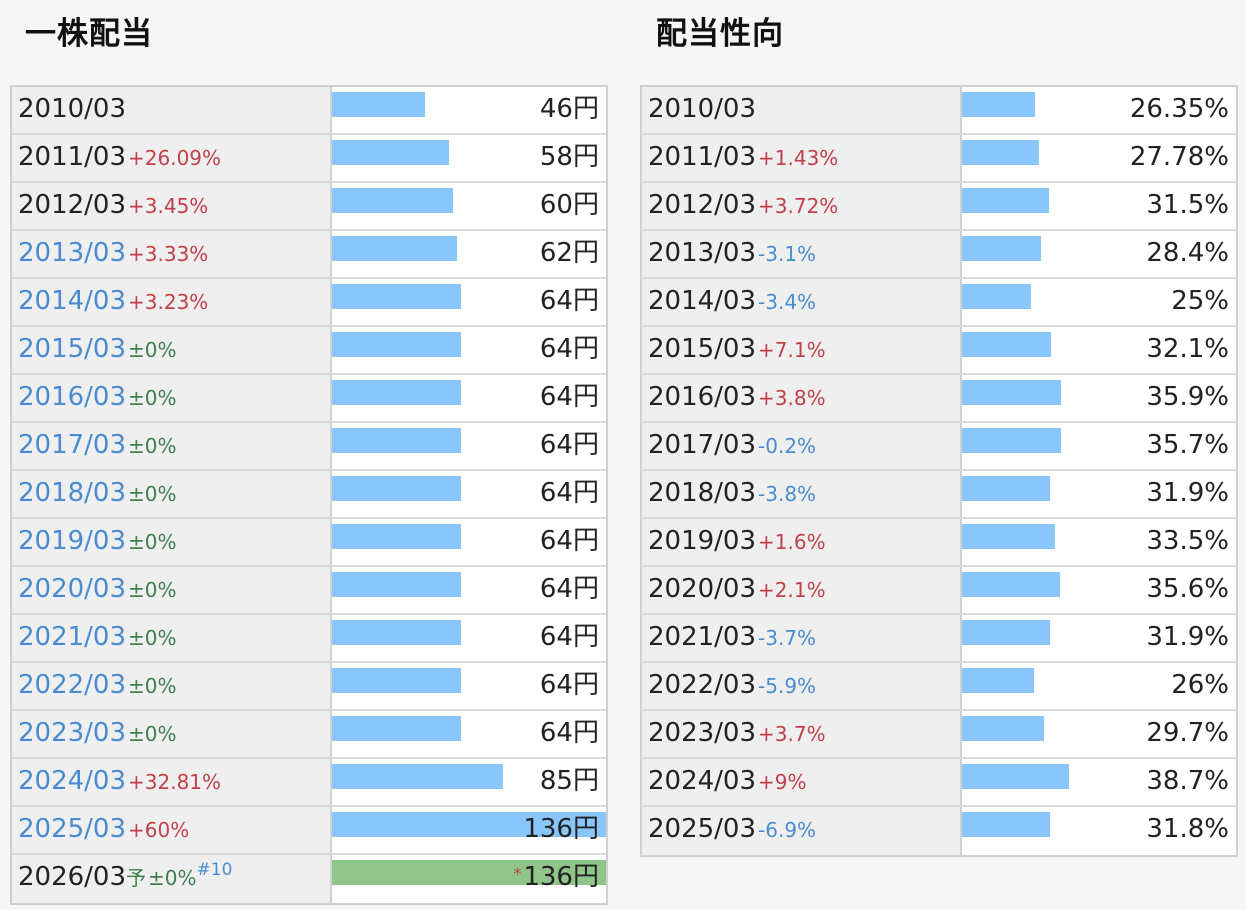  I want to click on dividend-row-label: 2013/03 +3.33%, so click(172, 254).